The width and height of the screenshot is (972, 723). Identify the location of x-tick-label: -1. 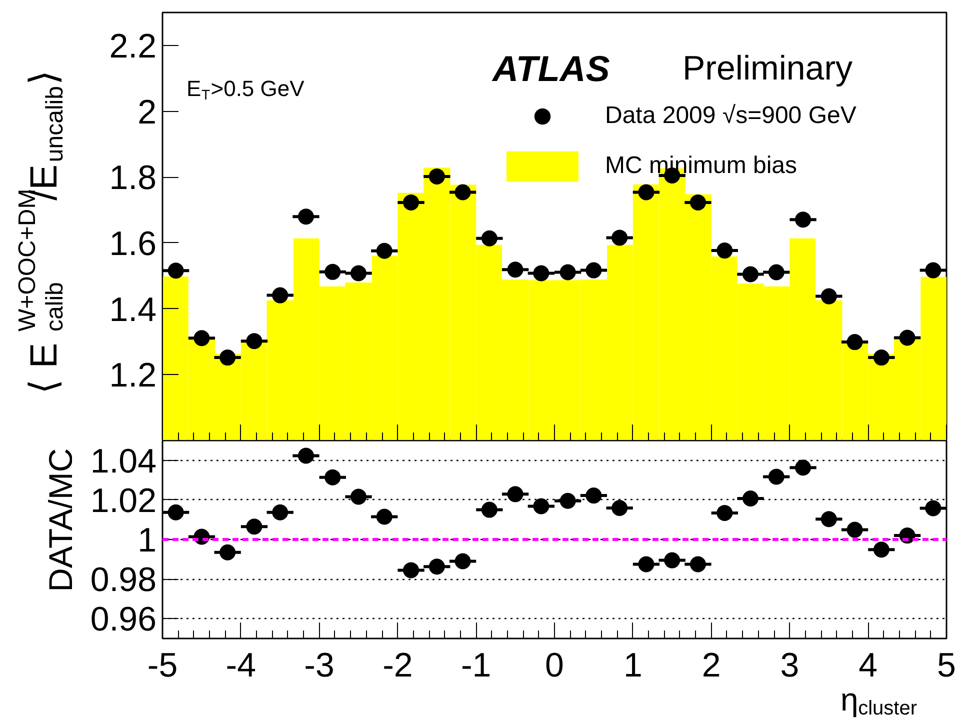
(476, 665).